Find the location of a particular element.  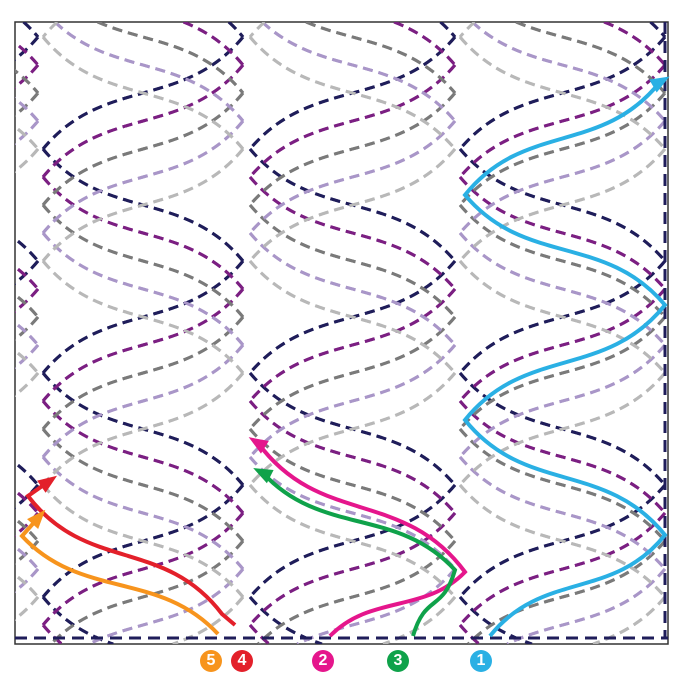

route-3-path is located at coordinates (359, 554).